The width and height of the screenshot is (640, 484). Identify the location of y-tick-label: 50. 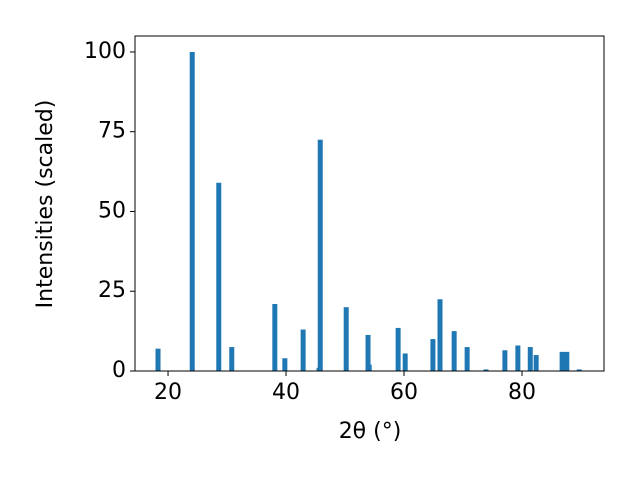
(112, 210).